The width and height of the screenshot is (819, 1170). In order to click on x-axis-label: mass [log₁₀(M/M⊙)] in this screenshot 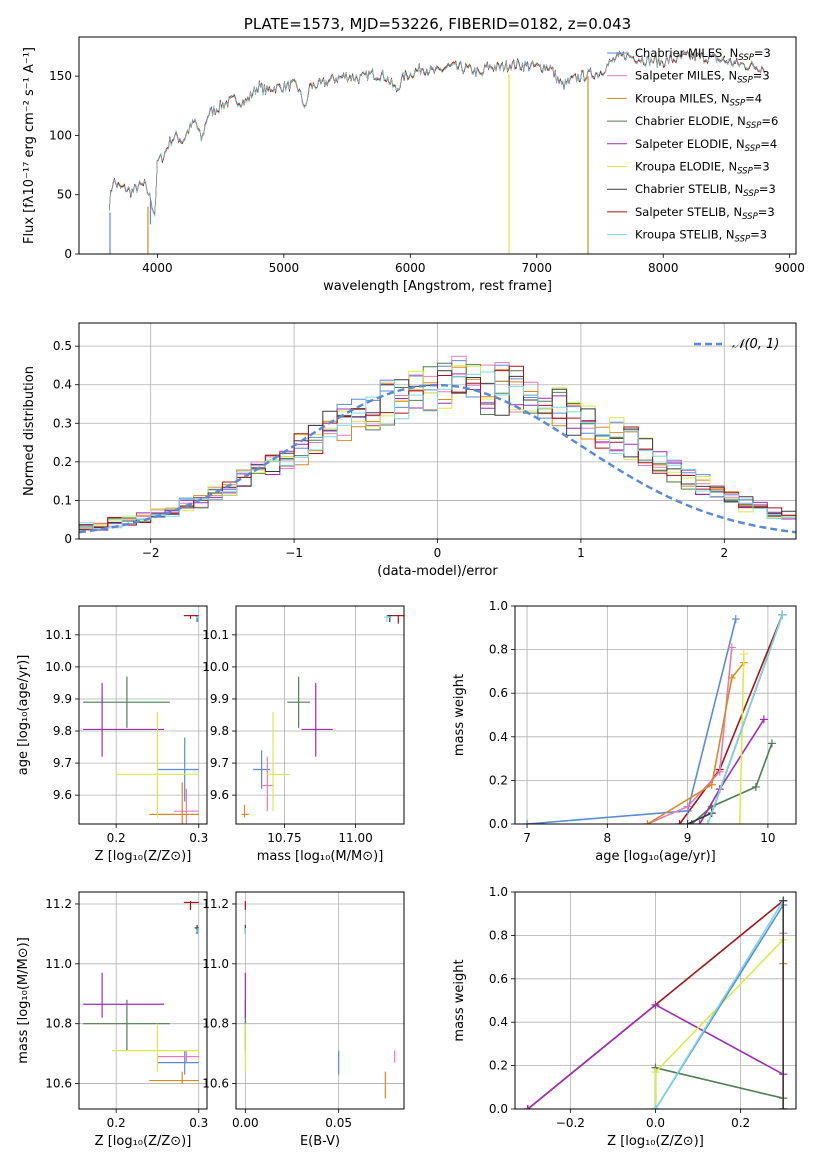, I will do `click(320, 856)`.